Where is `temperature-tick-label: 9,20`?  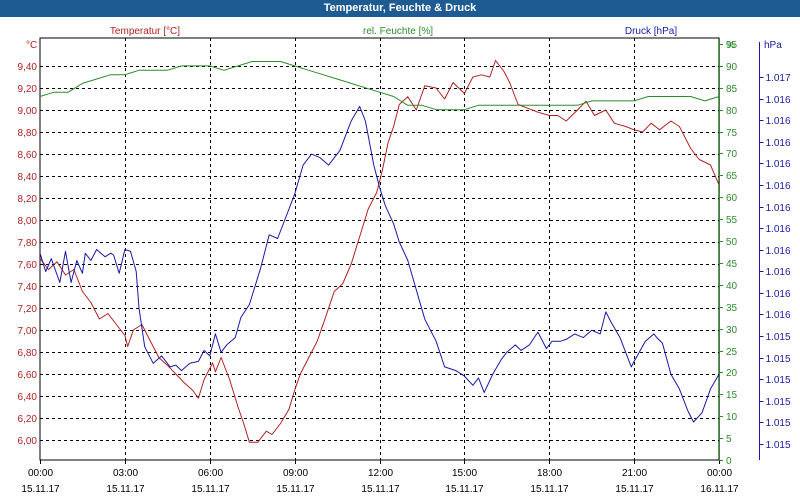 temperature-tick-label: 9,20 is located at coordinates (28, 89).